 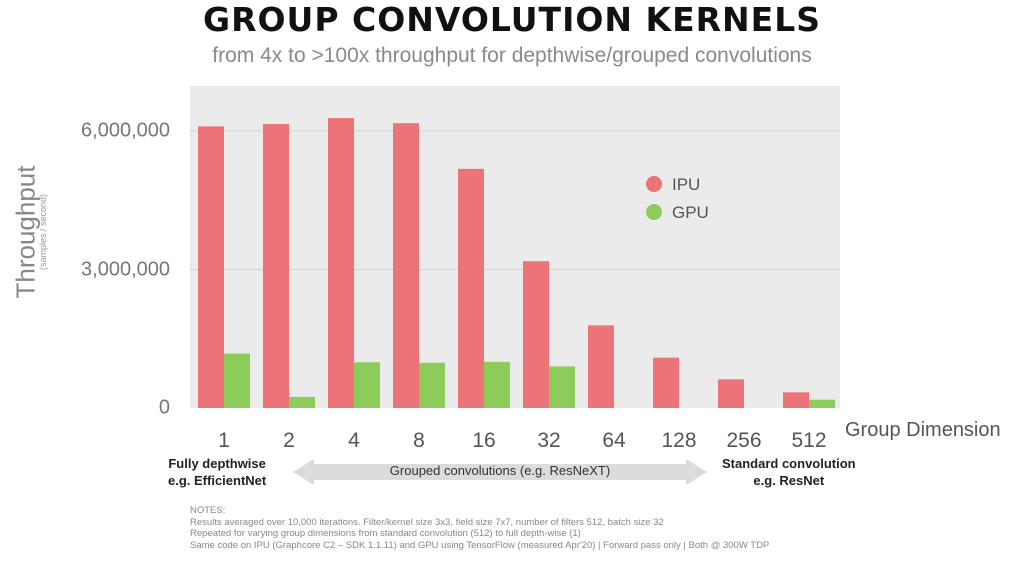 What do you see at coordinates (224, 440) in the screenshot?
I see `x-tick-label: 1` at bounding box center [224, 440].